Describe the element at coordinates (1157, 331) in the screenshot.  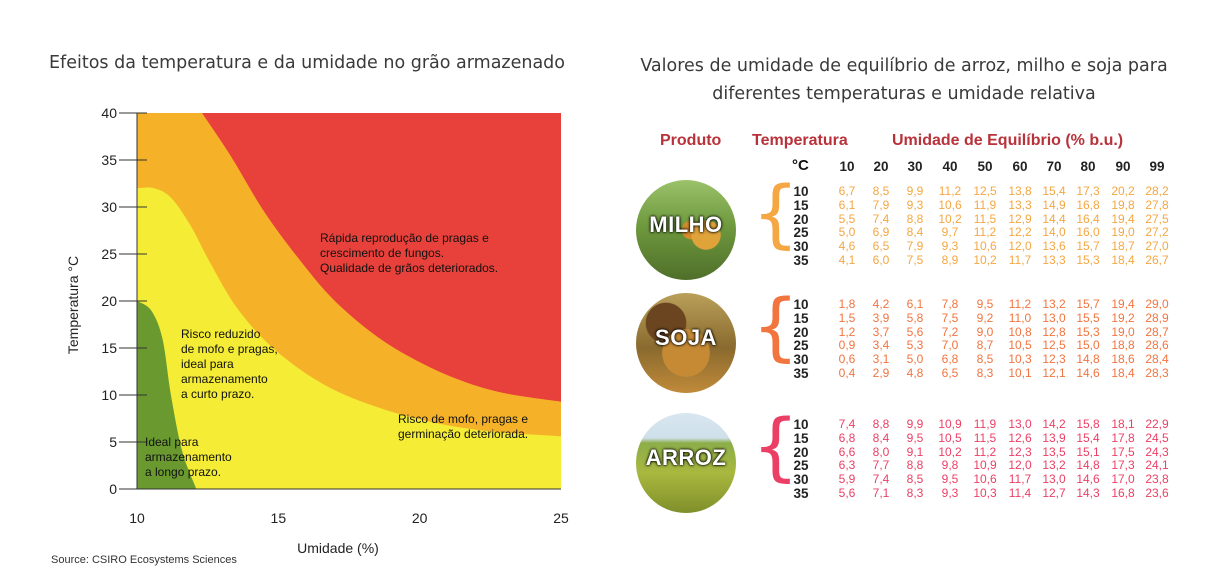
I see `table-cell: 28,7` at that location.